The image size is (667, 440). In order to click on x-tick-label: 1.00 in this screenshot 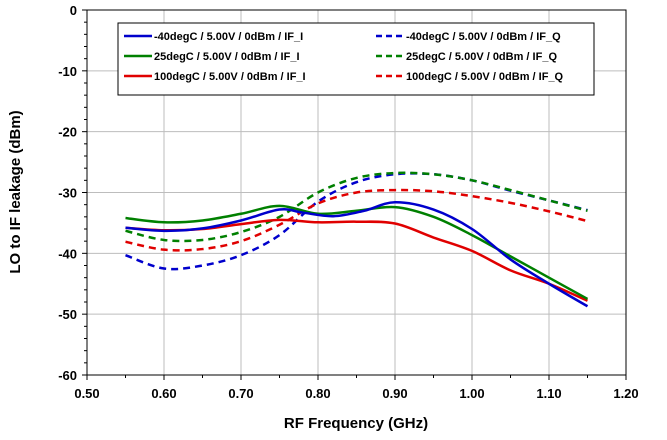, I will do `click(471, 393)`.